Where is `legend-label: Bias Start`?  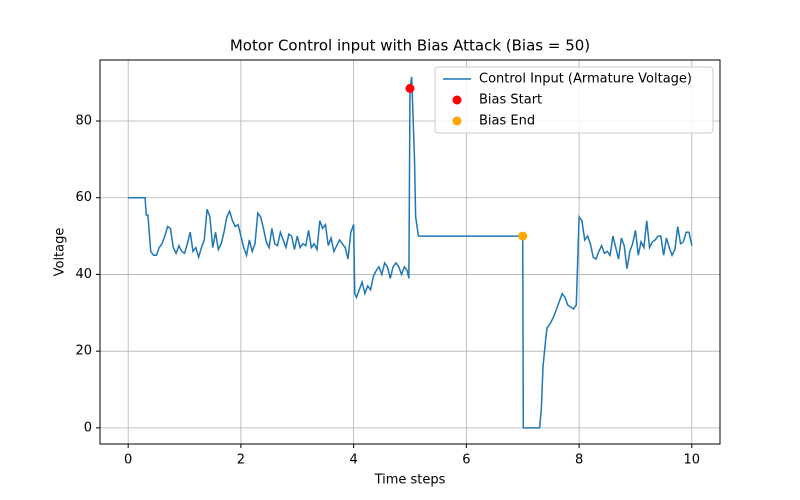
legend-label: Bias Start is located at coordinates (510, 100).